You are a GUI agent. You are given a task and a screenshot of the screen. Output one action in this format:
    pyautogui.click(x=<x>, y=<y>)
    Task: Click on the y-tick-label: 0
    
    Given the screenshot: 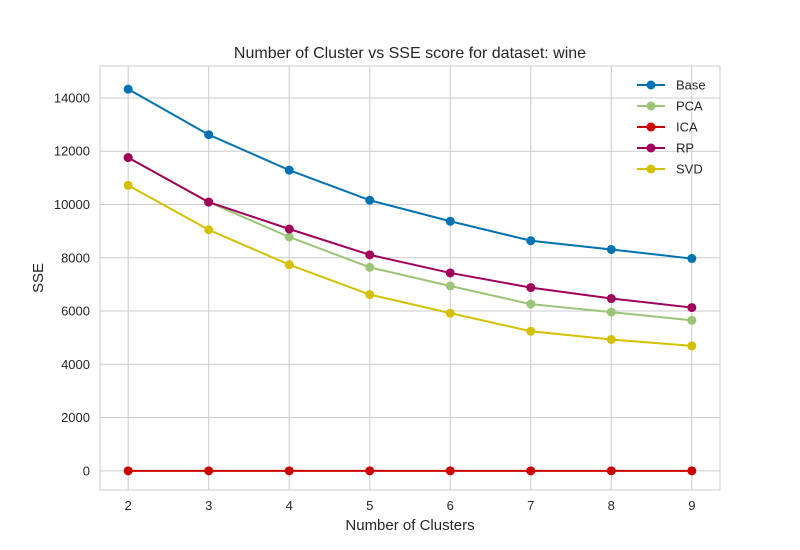 What is the action you would take?
    pyautogui.click(x=86, y=470)
    